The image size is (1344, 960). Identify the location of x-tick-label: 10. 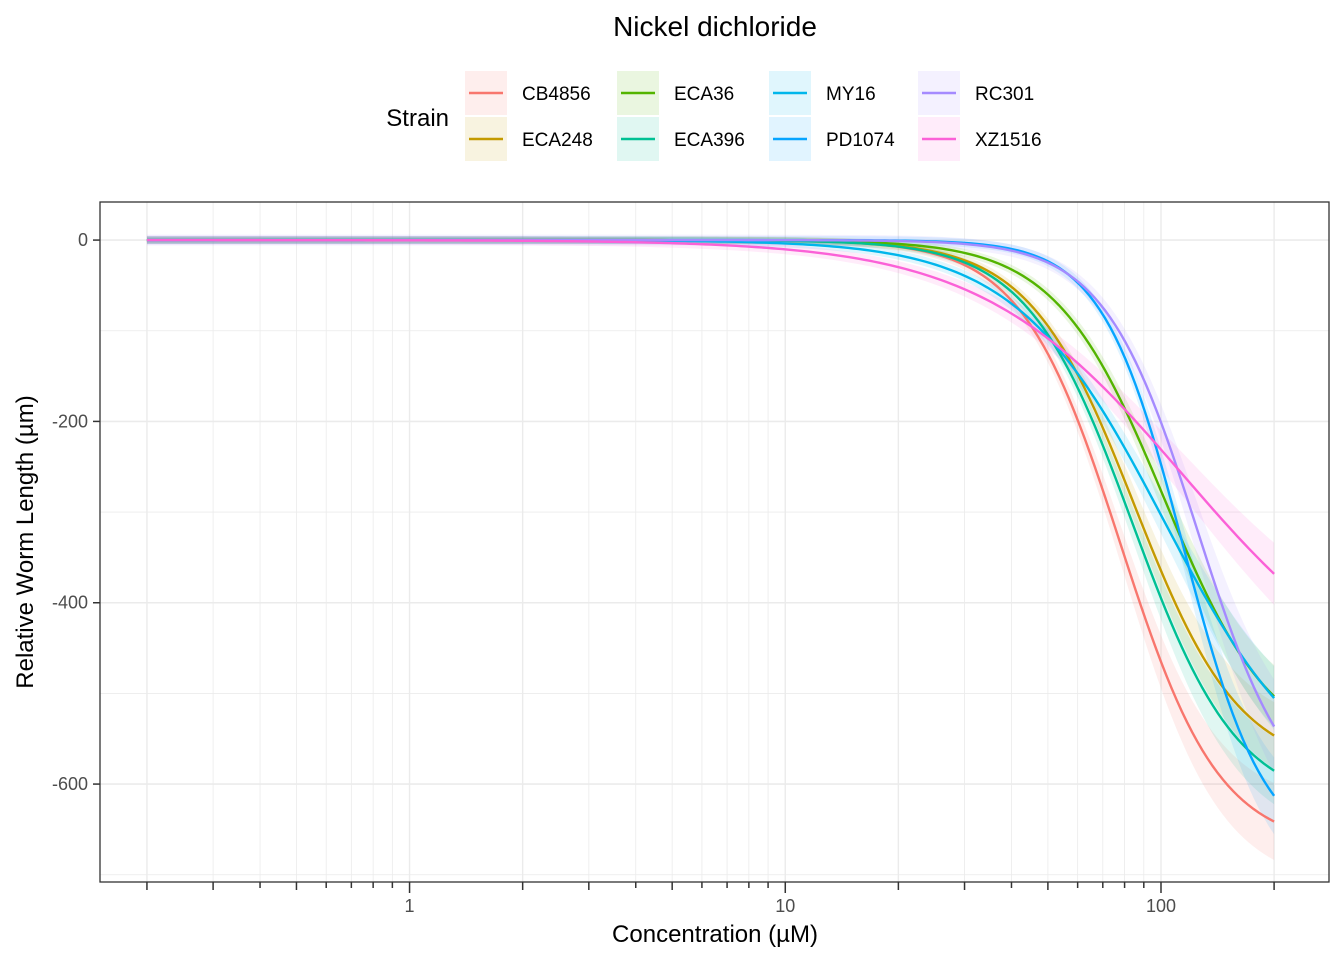
(785, 906).